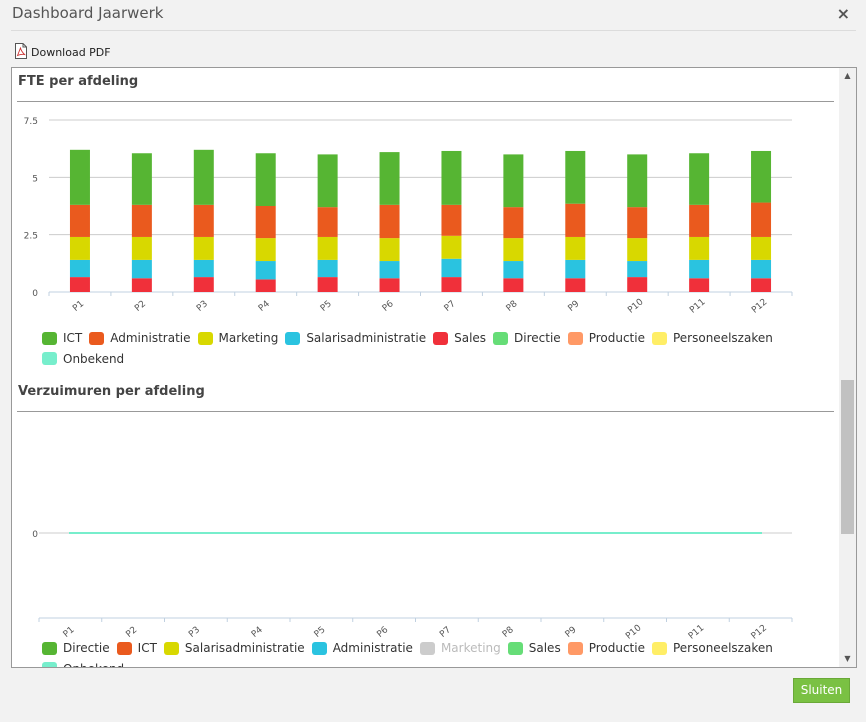 This screenshot has height=722, width=866. I want to click on title-bar: Dashboard Jaarwerk ×, so click(433, 15).